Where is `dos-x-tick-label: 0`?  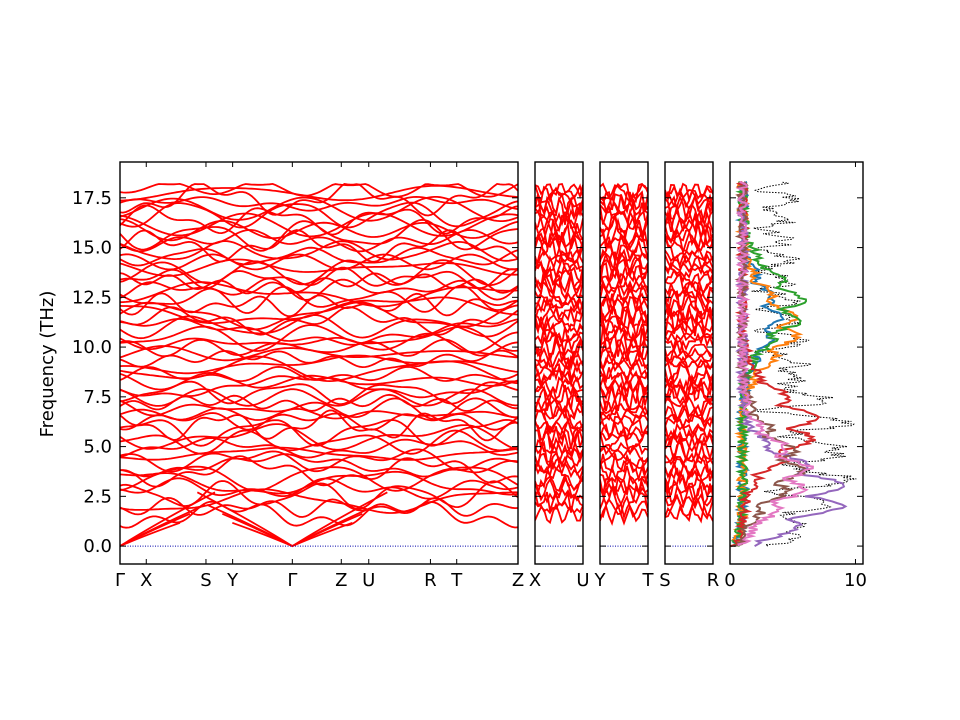 dos-x-tick-label: 0 is located at coordinates (729, 580).